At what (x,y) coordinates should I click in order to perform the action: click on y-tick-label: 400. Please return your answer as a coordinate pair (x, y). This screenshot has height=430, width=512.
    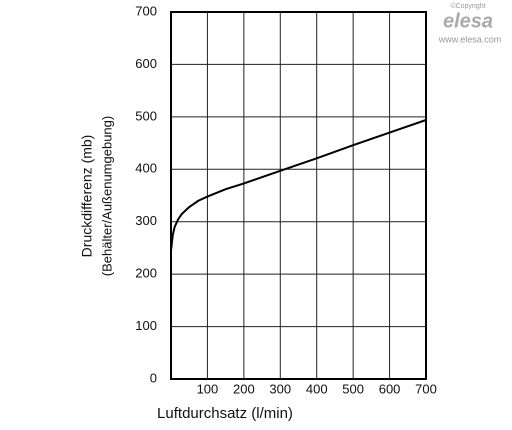
    Looking at the image, I should click on (146, 168).